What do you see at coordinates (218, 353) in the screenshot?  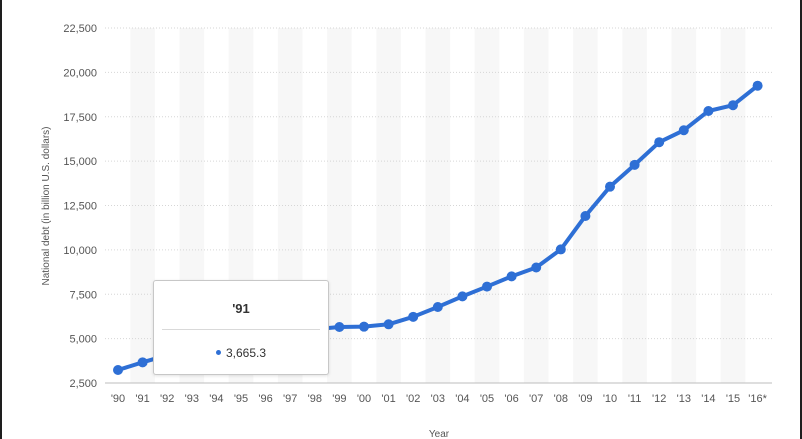 I see `tooltip-series-dot` at bounding box center [218, 353].